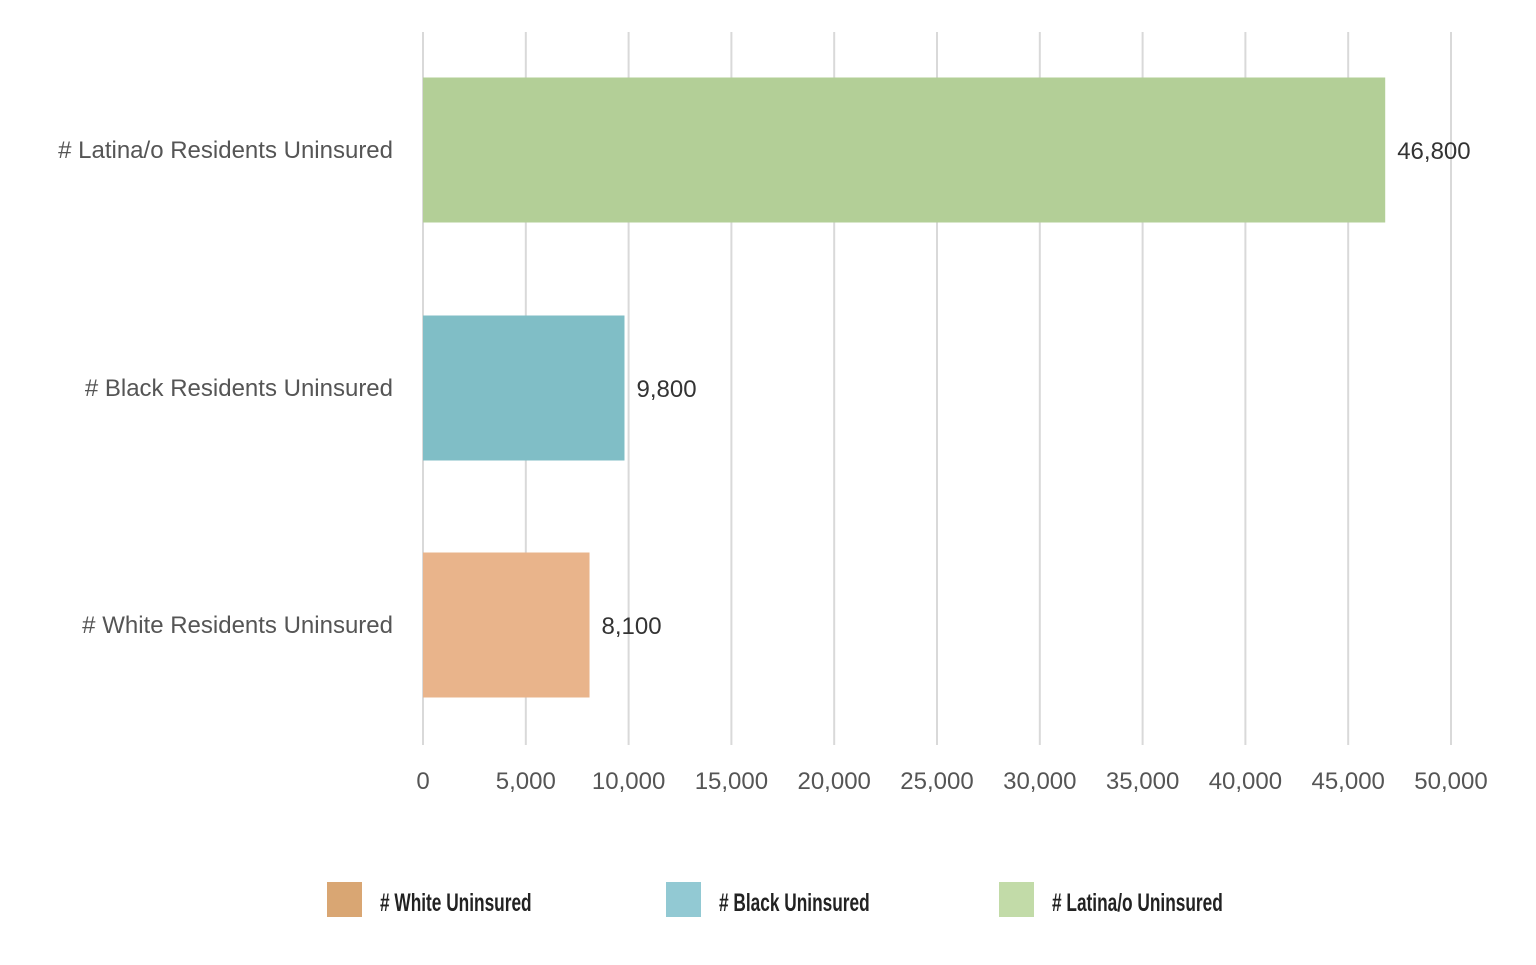 The height and width of the screenshot is (965, 1536). What do you see at coordinates (666, 389) in the screenshot?
I see `data-label: 9,800` at bounding box center [666, 389].